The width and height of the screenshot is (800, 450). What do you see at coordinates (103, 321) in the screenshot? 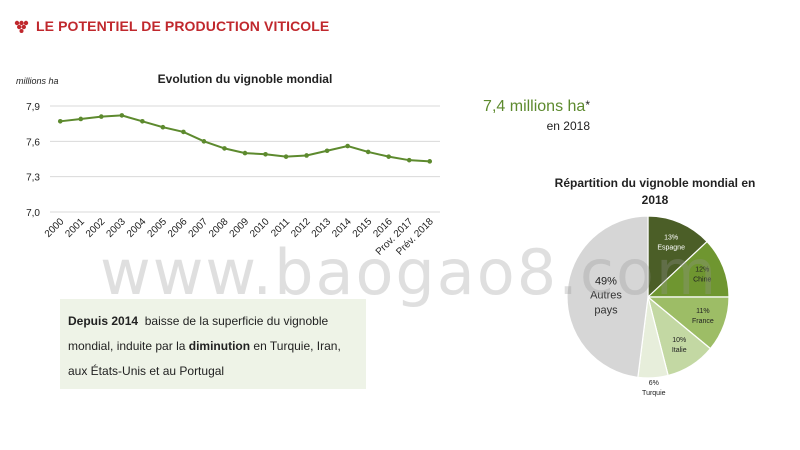
I see `note-period: Depuis 2014` at bounding box center [103, 321].